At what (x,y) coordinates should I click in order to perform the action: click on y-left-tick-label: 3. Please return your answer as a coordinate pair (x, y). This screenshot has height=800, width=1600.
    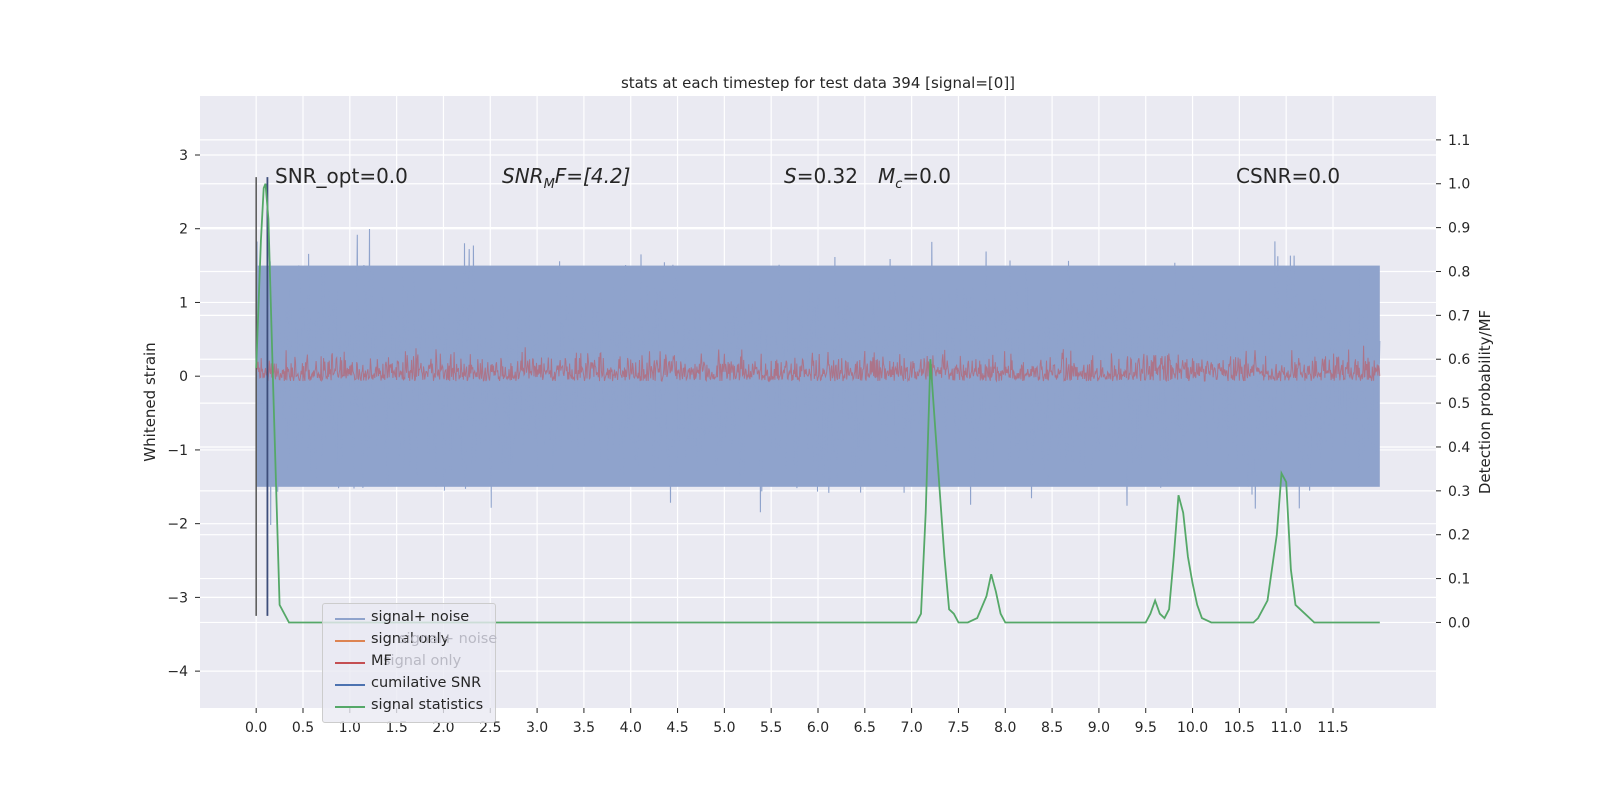
    Looking at the image, I should click on (183, 156).